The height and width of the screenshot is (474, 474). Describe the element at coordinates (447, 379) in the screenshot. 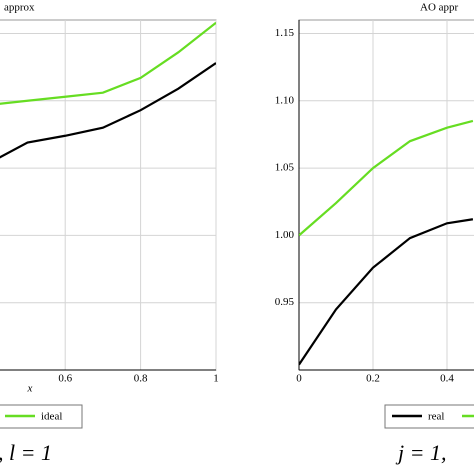

I see `x-tick-label: 0.4` at that location.